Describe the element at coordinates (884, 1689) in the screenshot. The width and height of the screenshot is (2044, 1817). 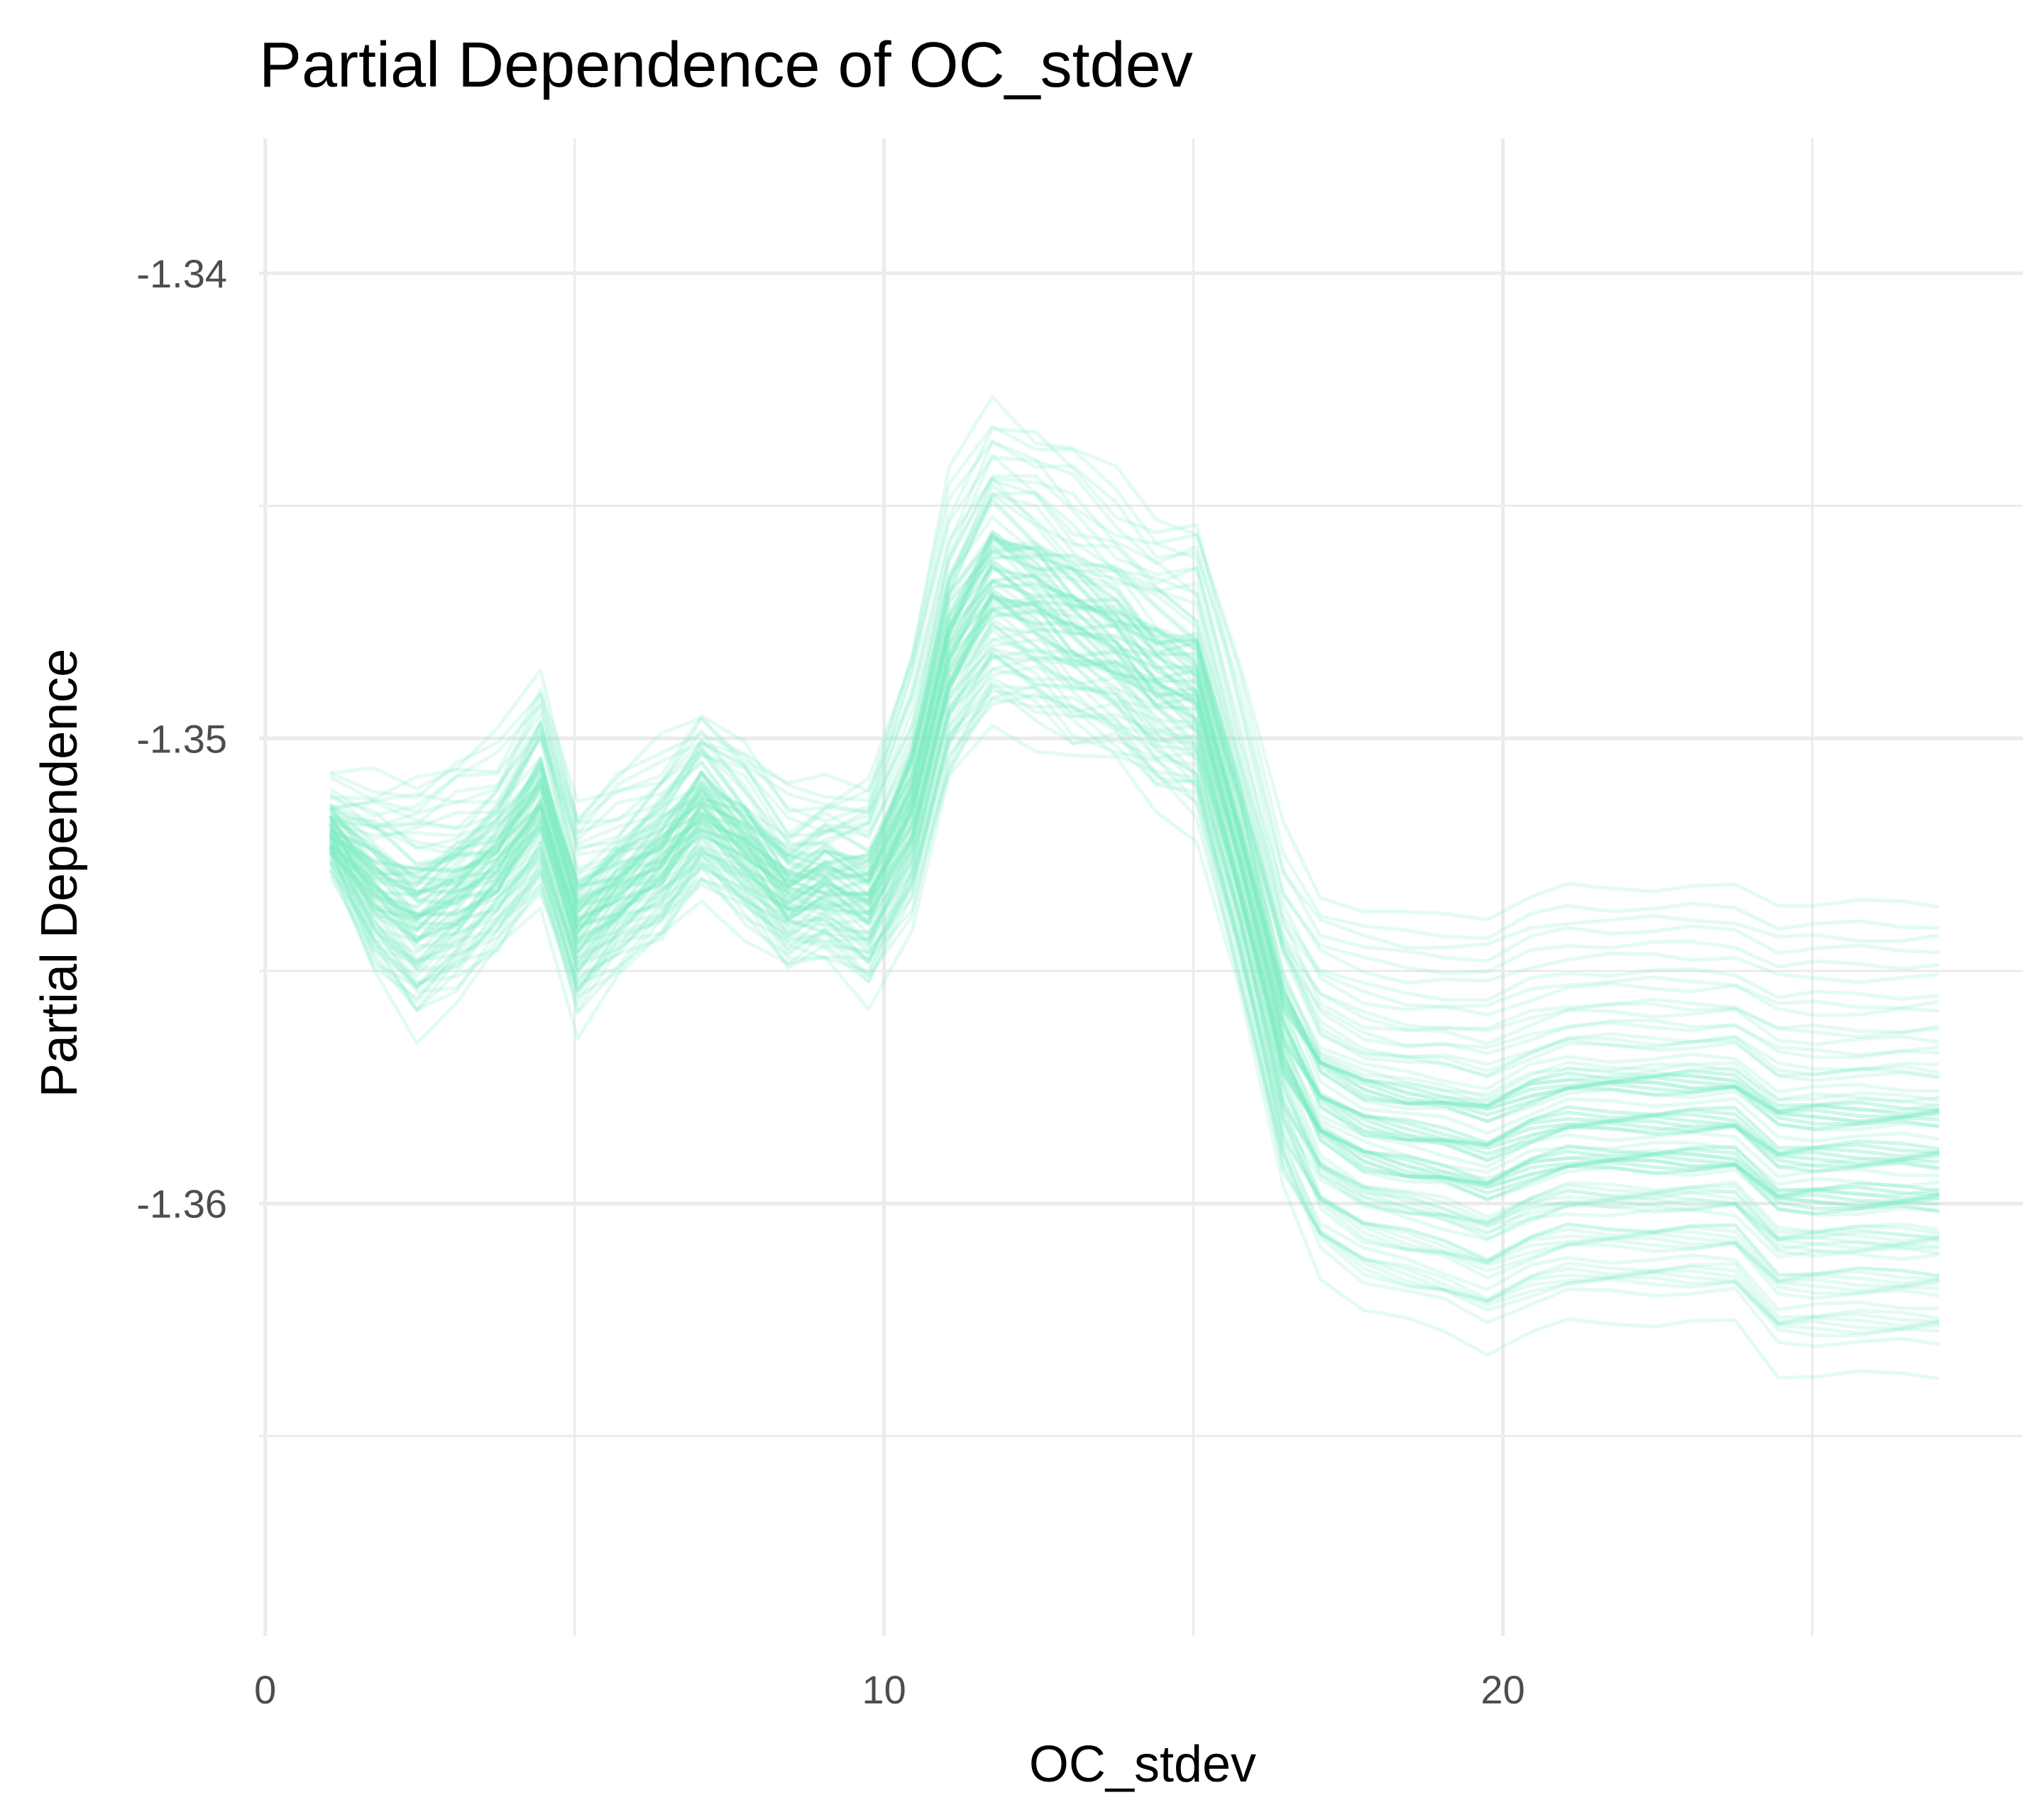
I see `x-tick-label: 10` at that location.